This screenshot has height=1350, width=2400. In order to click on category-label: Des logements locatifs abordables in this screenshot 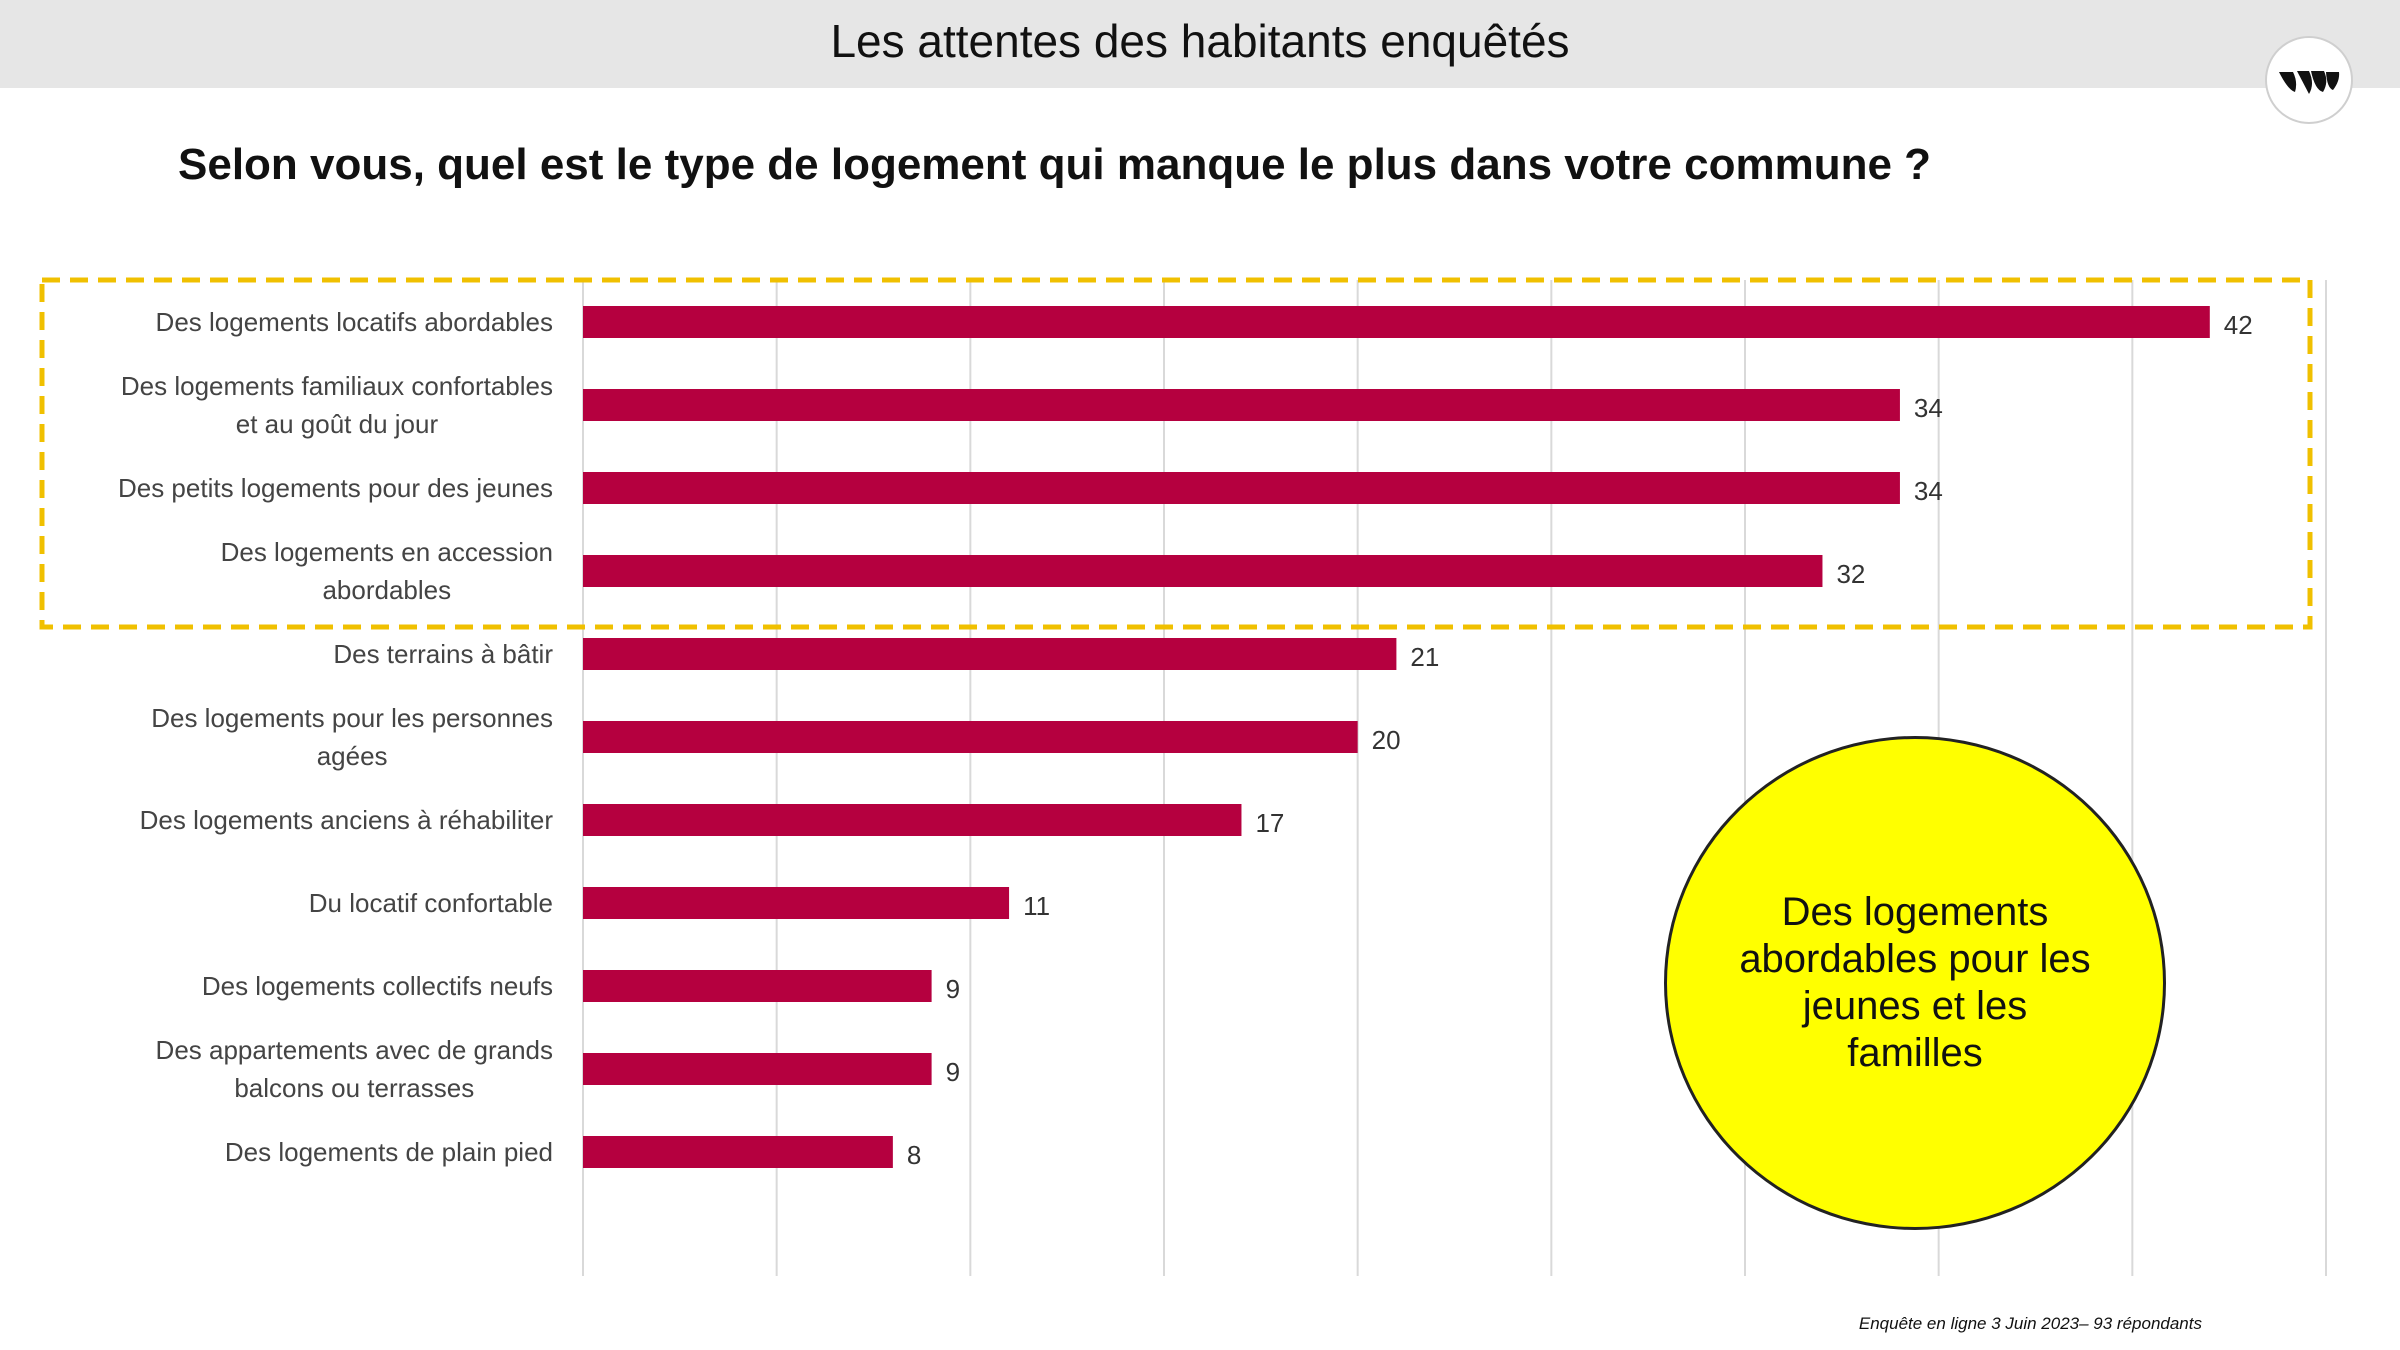, I will do `click(354, 322)`.